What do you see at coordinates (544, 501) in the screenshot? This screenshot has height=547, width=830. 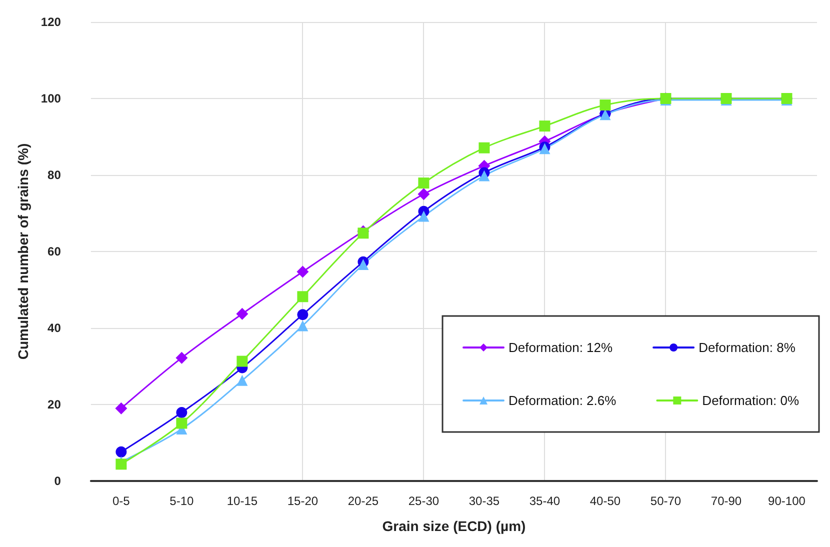 I see `x-tick-label: 35-40` at bounding box center [544, 501].